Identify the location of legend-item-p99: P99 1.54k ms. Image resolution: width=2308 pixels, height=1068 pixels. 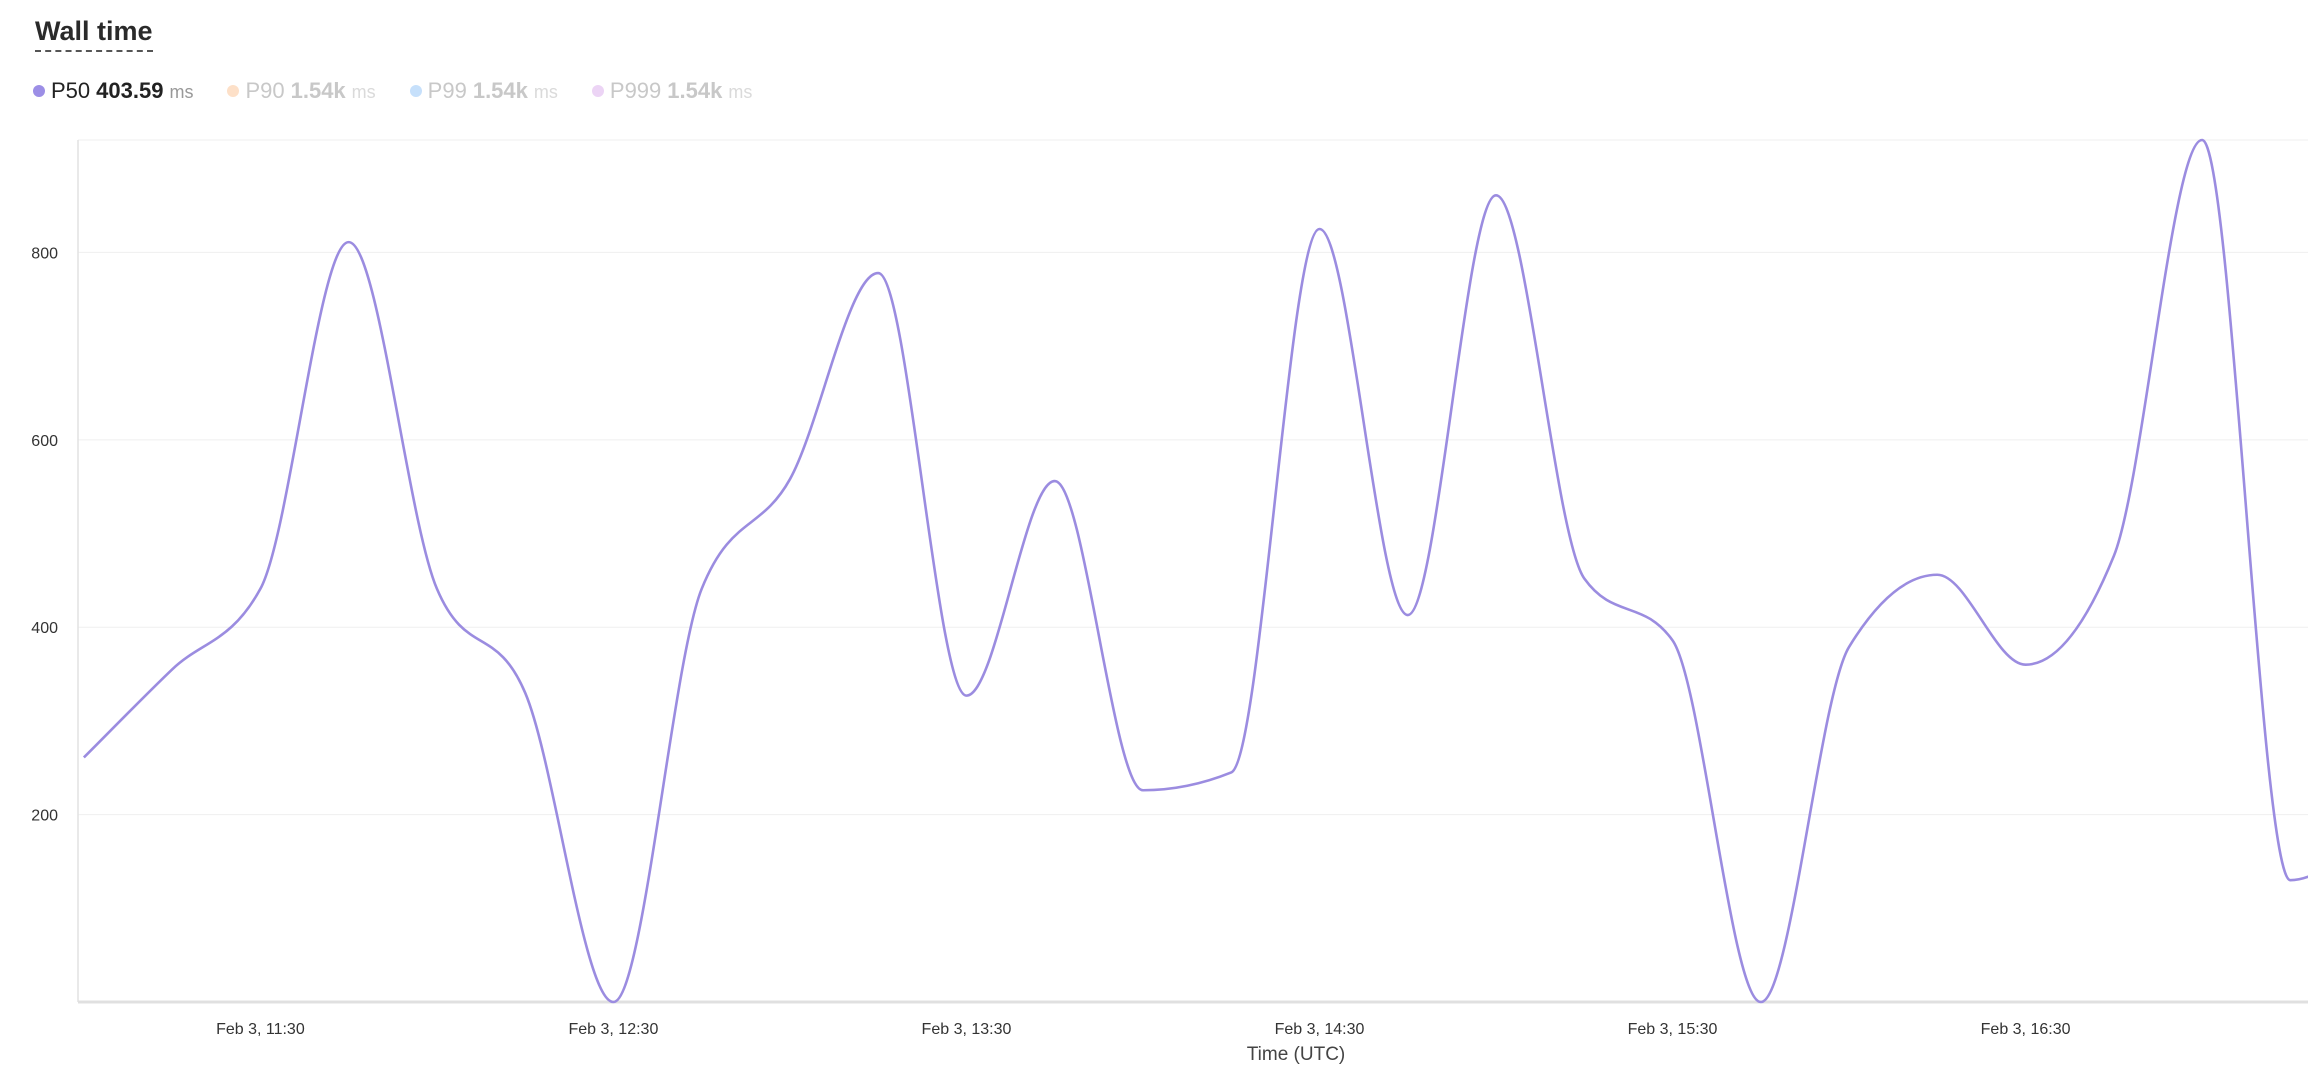
(483, 91).